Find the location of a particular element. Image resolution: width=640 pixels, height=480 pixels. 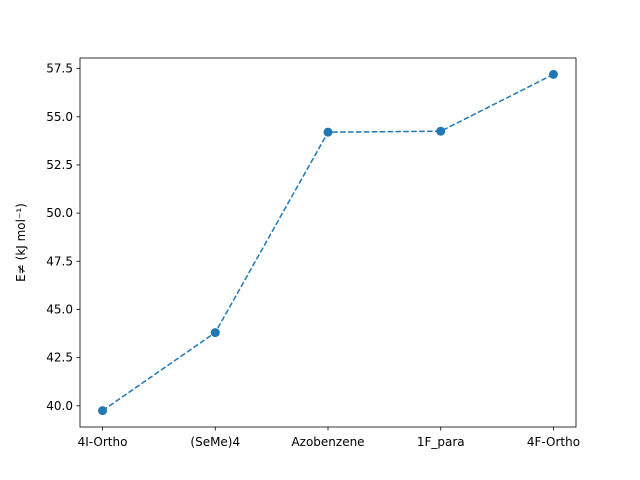

y-tick-label: 57.5 is located at coordinates (59, 69).